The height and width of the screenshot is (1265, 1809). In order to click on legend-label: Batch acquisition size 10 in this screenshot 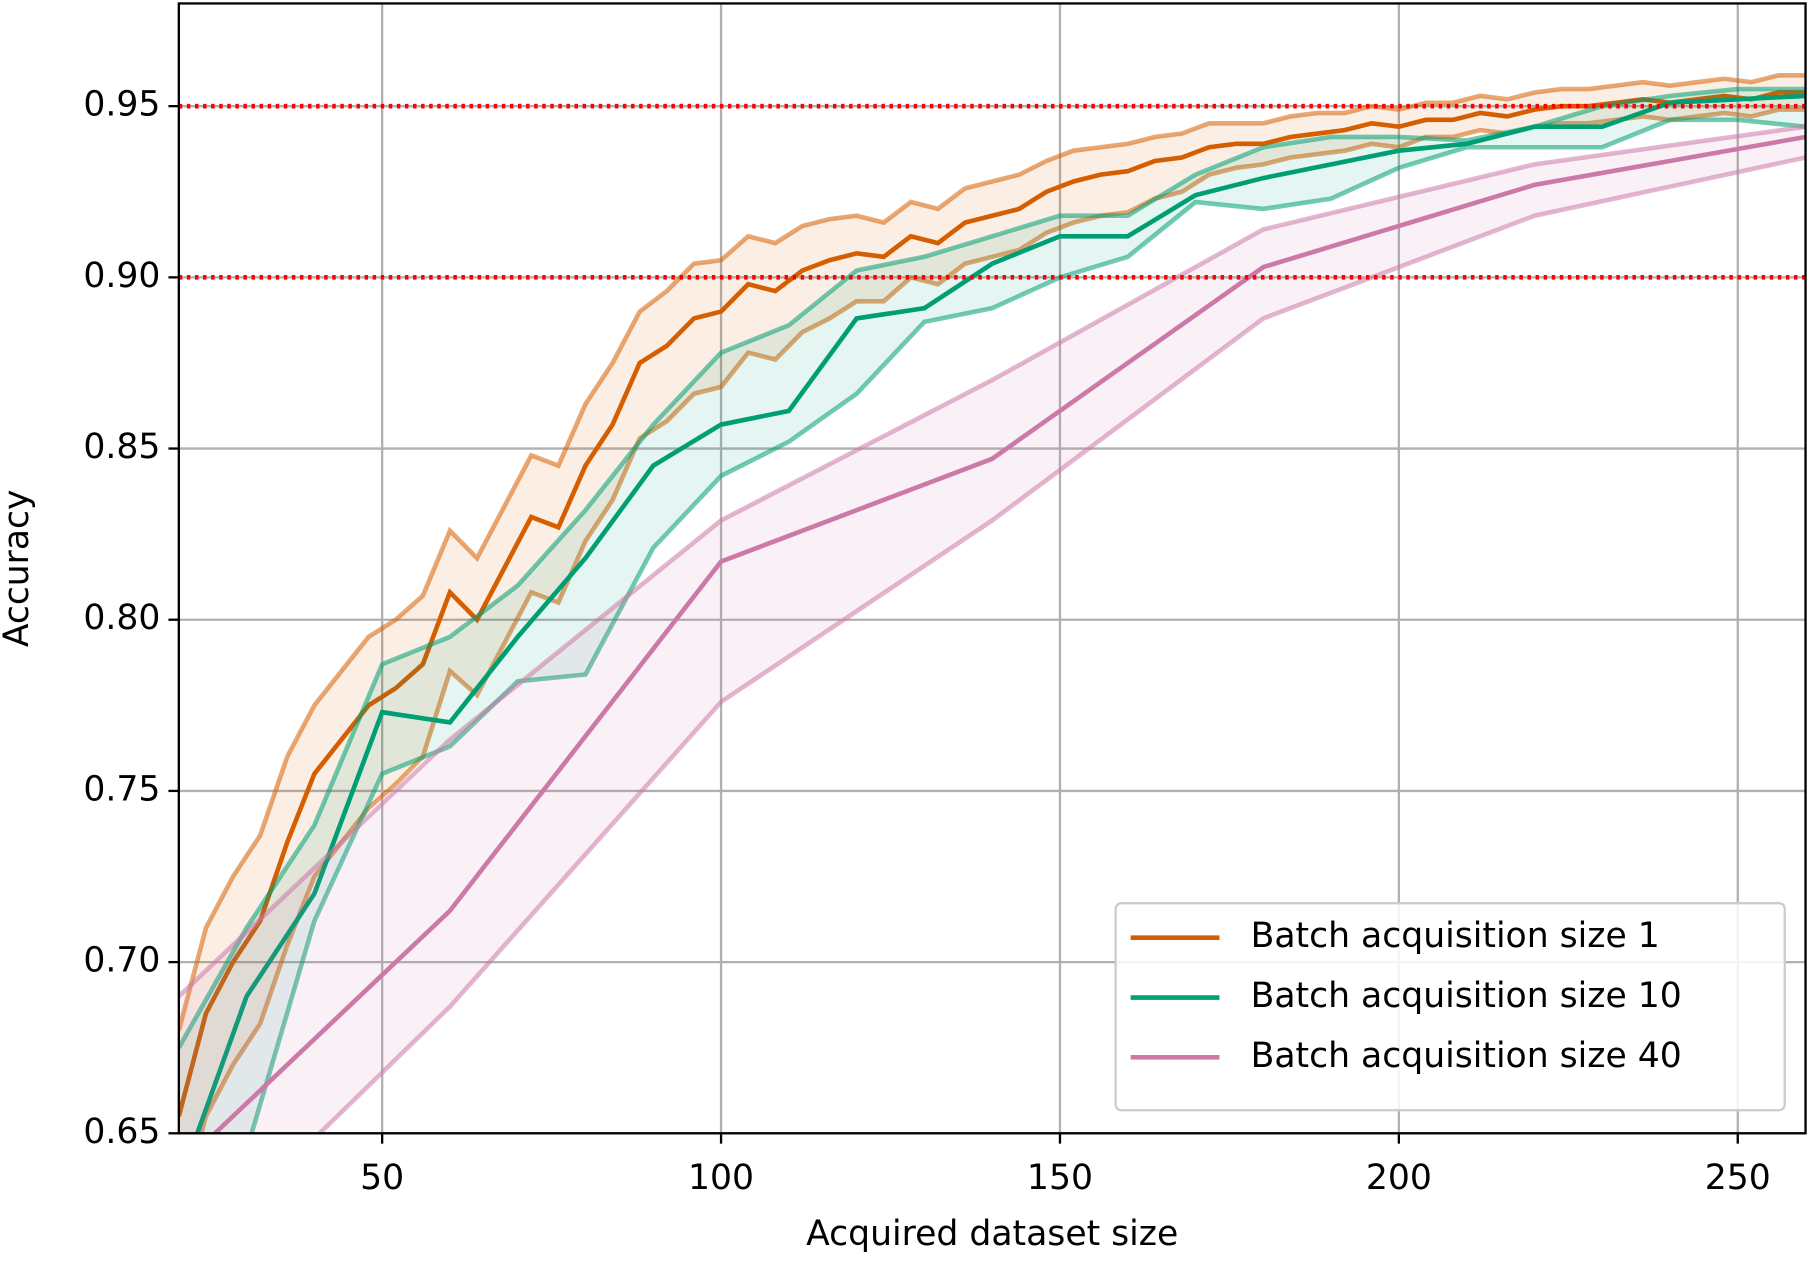, I will do `click(1466, 996)`.